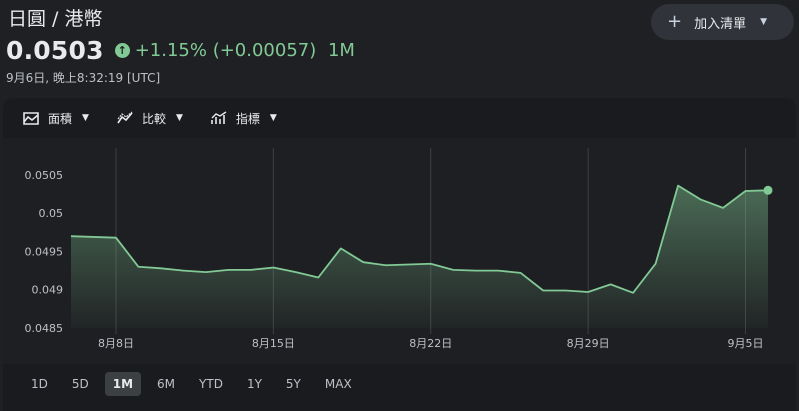  What do you see at coordinates (746, 343) in the screenshot?
I see `x-tick-label: 9月5日` at bounding box center [746, 343].